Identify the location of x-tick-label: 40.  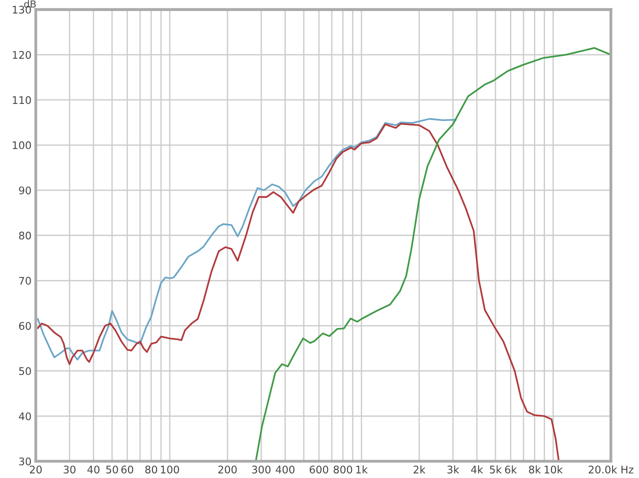
(93, 470).